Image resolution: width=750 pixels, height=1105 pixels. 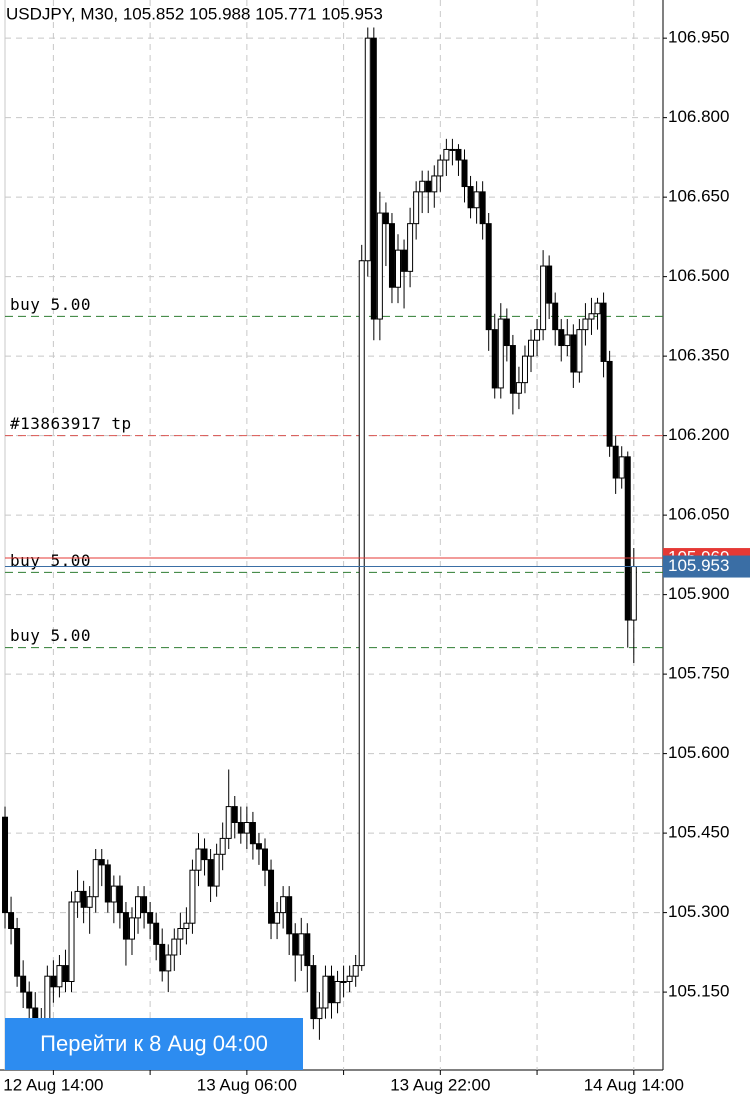 I want to click on x-tick-label: 14 Aug 14:00, so click(x=634, y=1084).